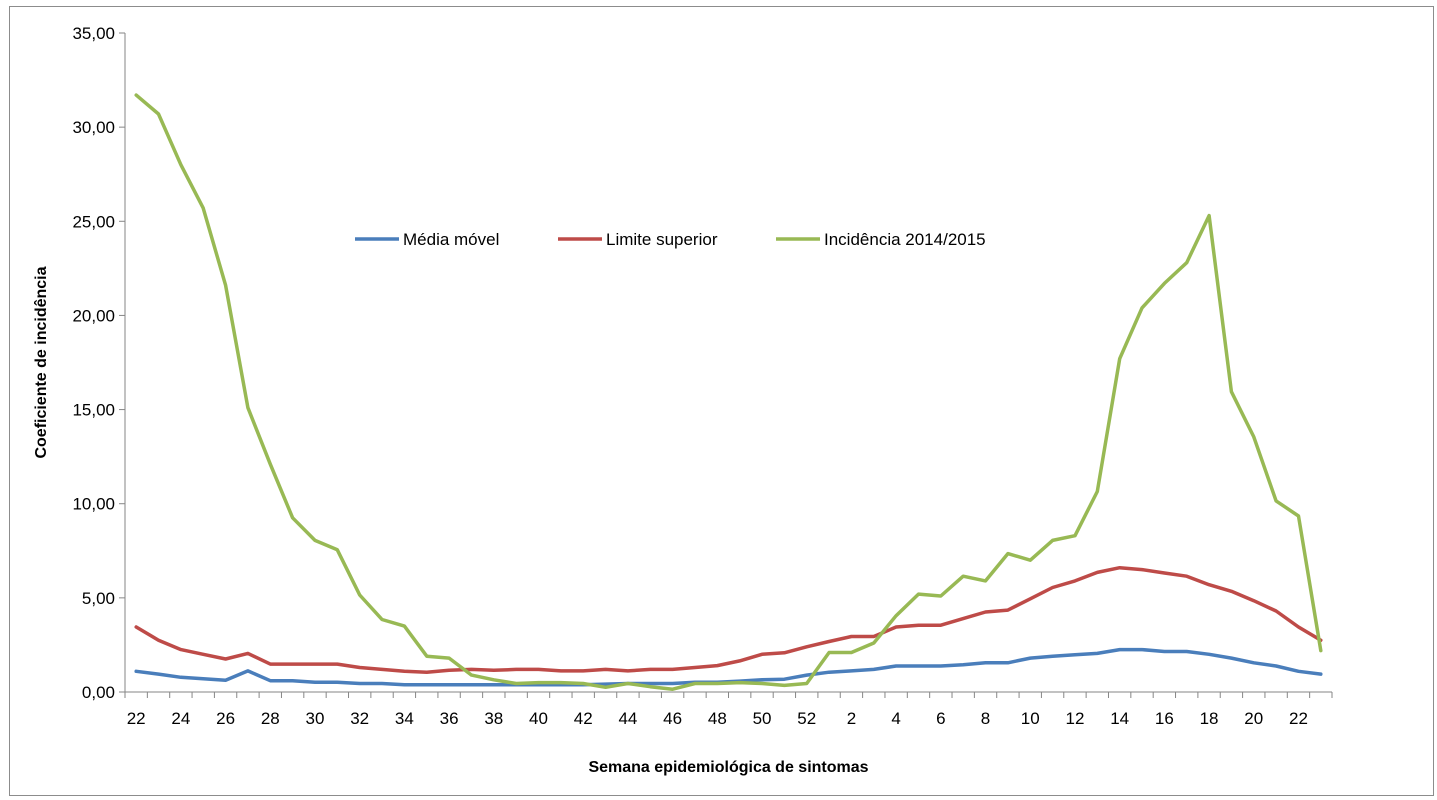  What do you see at coordinates (672, 718) in the screenshot?
I see `x-tick-label: 46` at bounding box center [672, 718].